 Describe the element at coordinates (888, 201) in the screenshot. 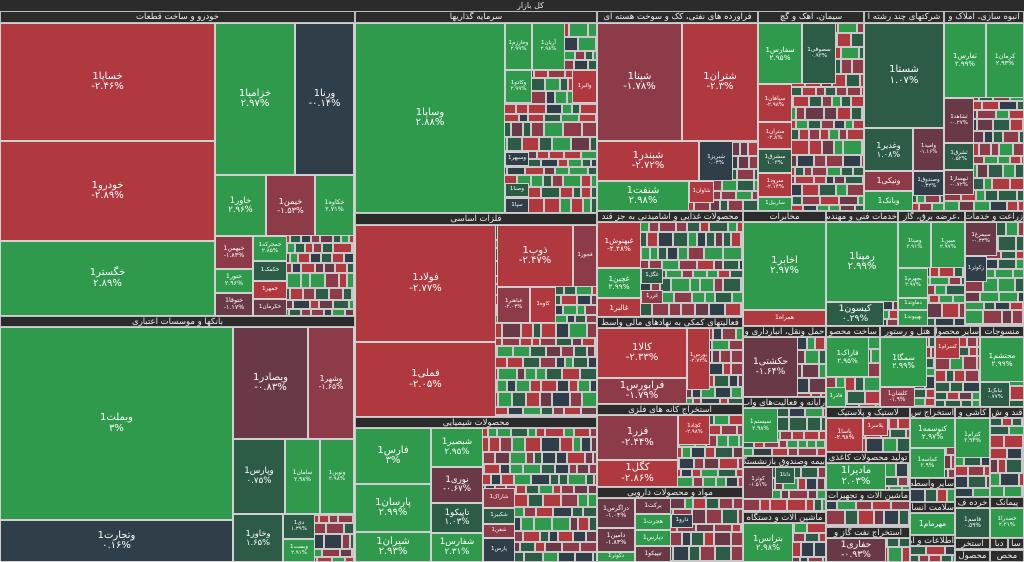

I see `stock-tile: وبانک1` at that location.